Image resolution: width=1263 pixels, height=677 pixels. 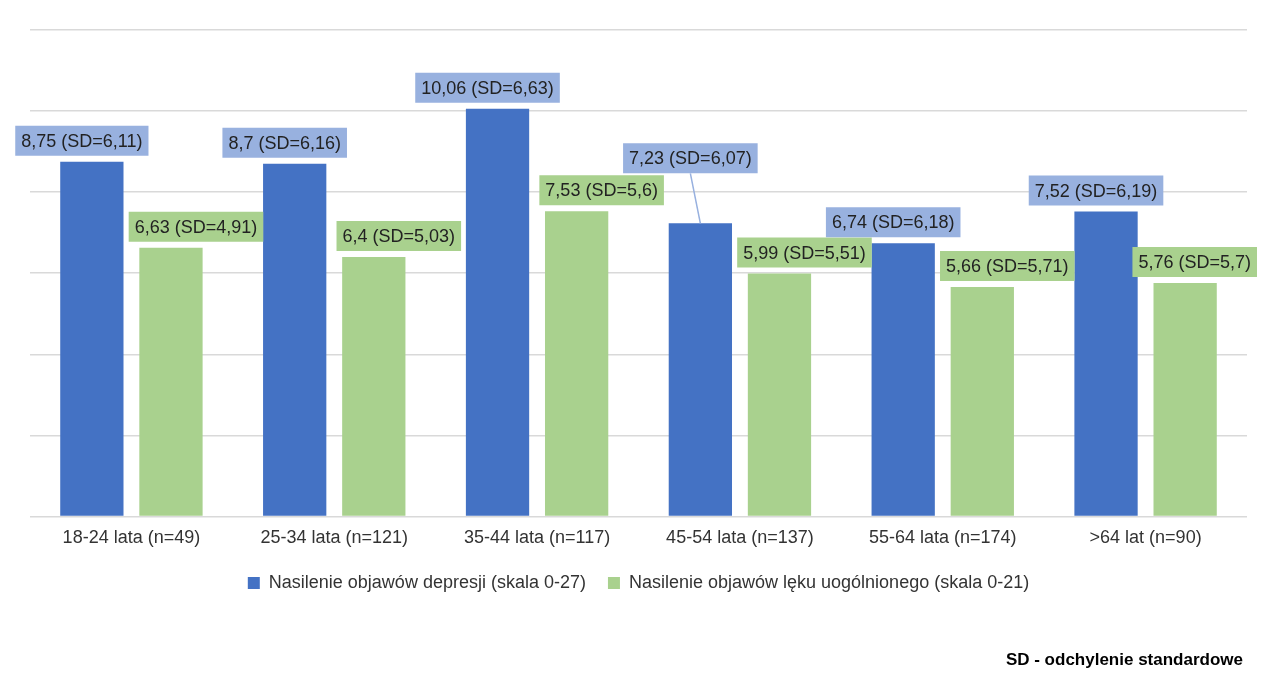 I want to click on legend-label: Nasilenie objawów lęku uogólnionego (skala 0-21), so click(x=829, y=581).